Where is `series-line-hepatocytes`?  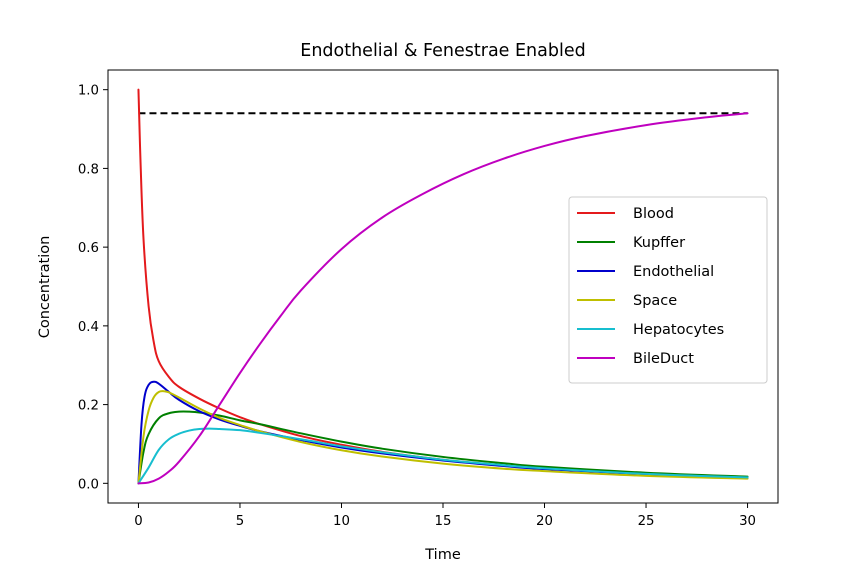 series-line-hepatocytes is located at coordinates (443, 456).